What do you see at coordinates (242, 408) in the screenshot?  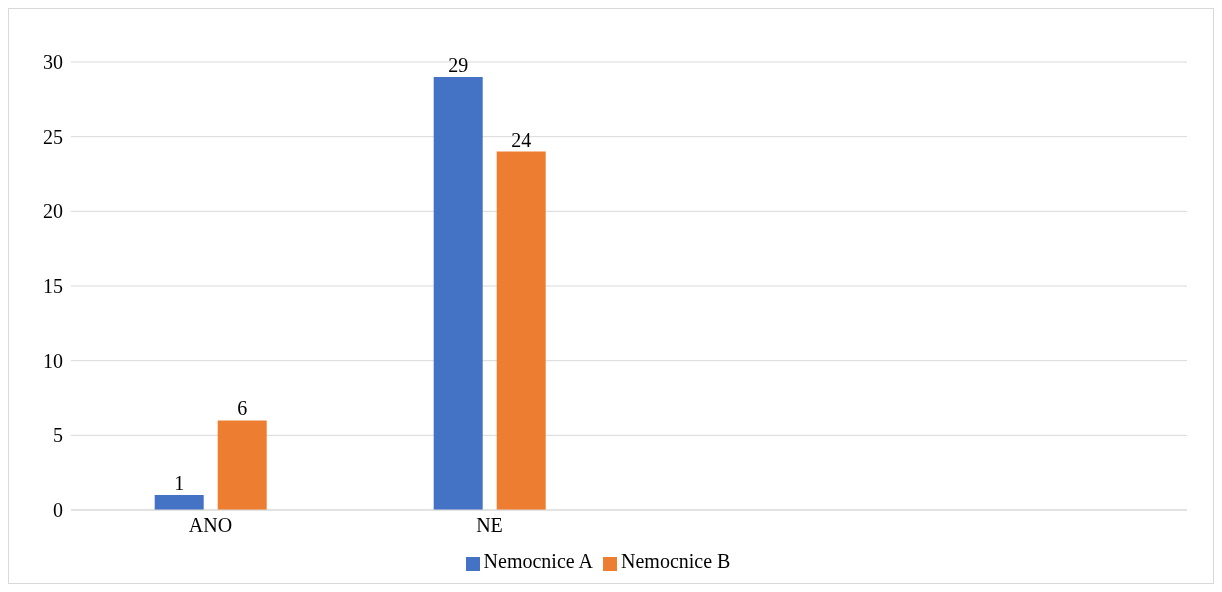 I see `data-label: 6` at bounding box center [242, 408].